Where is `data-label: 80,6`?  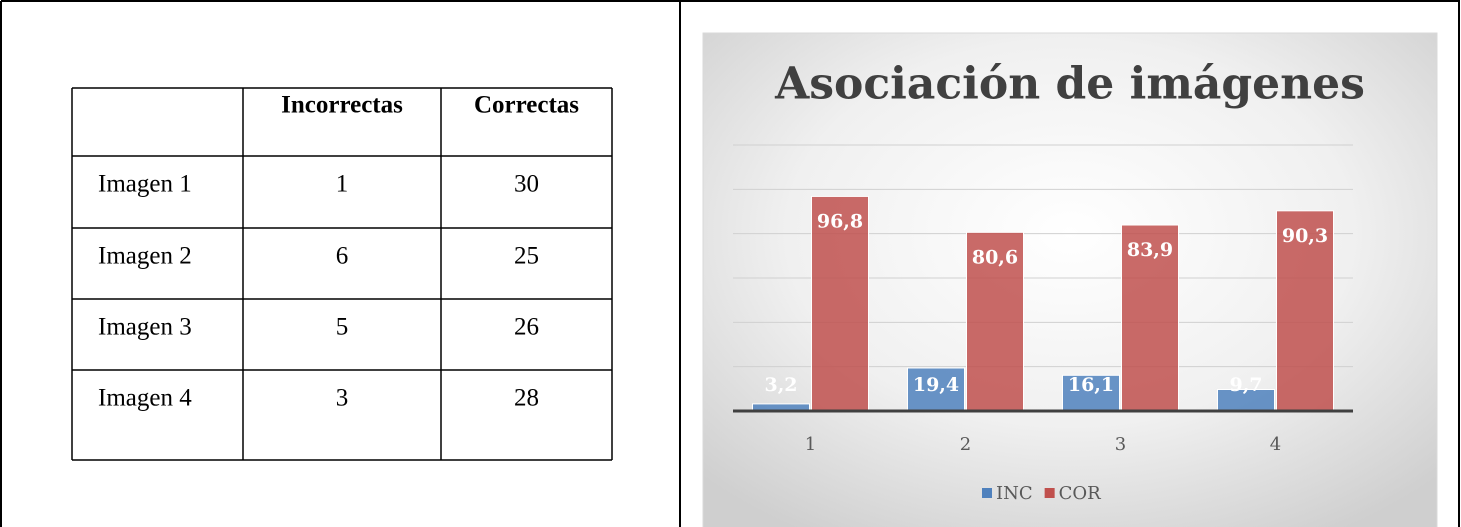
data-label: 80,6 is located at coordinates (995, 257).